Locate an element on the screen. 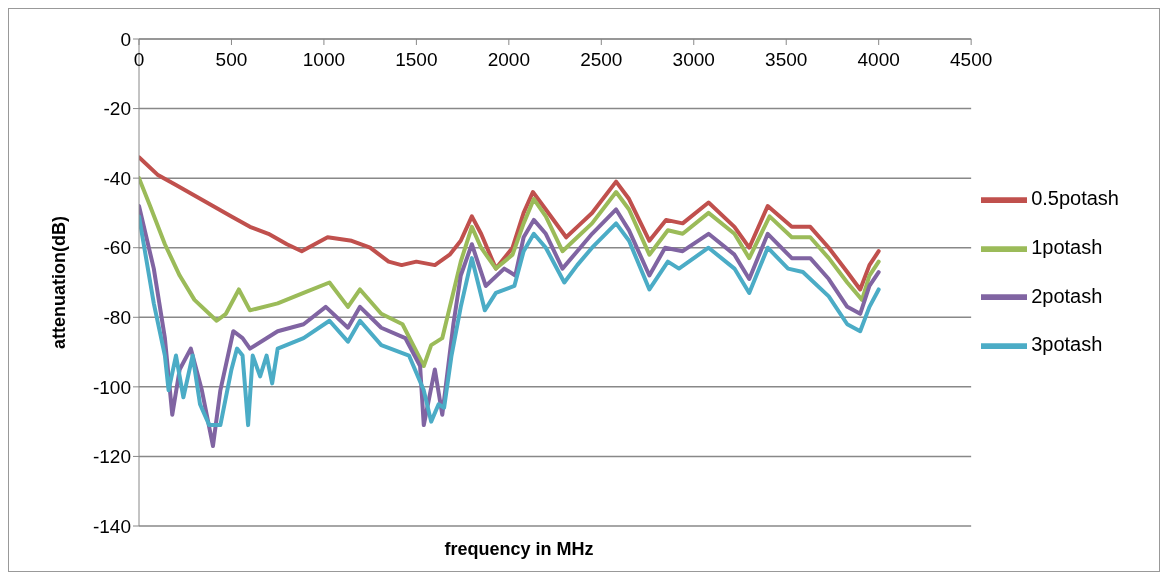 The image size is (1171, 580). y-tick-label: 0 is located at coordinates (125, 39).